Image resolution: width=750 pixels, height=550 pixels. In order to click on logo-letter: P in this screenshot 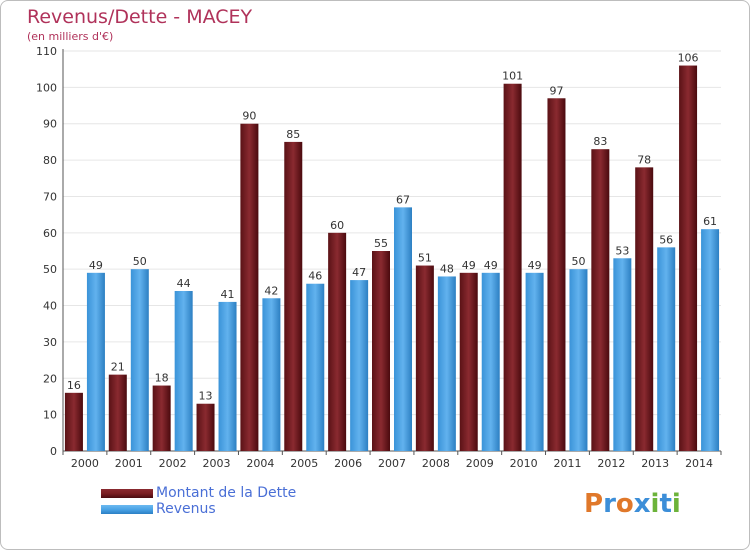, I will do `click(594, 504)`.